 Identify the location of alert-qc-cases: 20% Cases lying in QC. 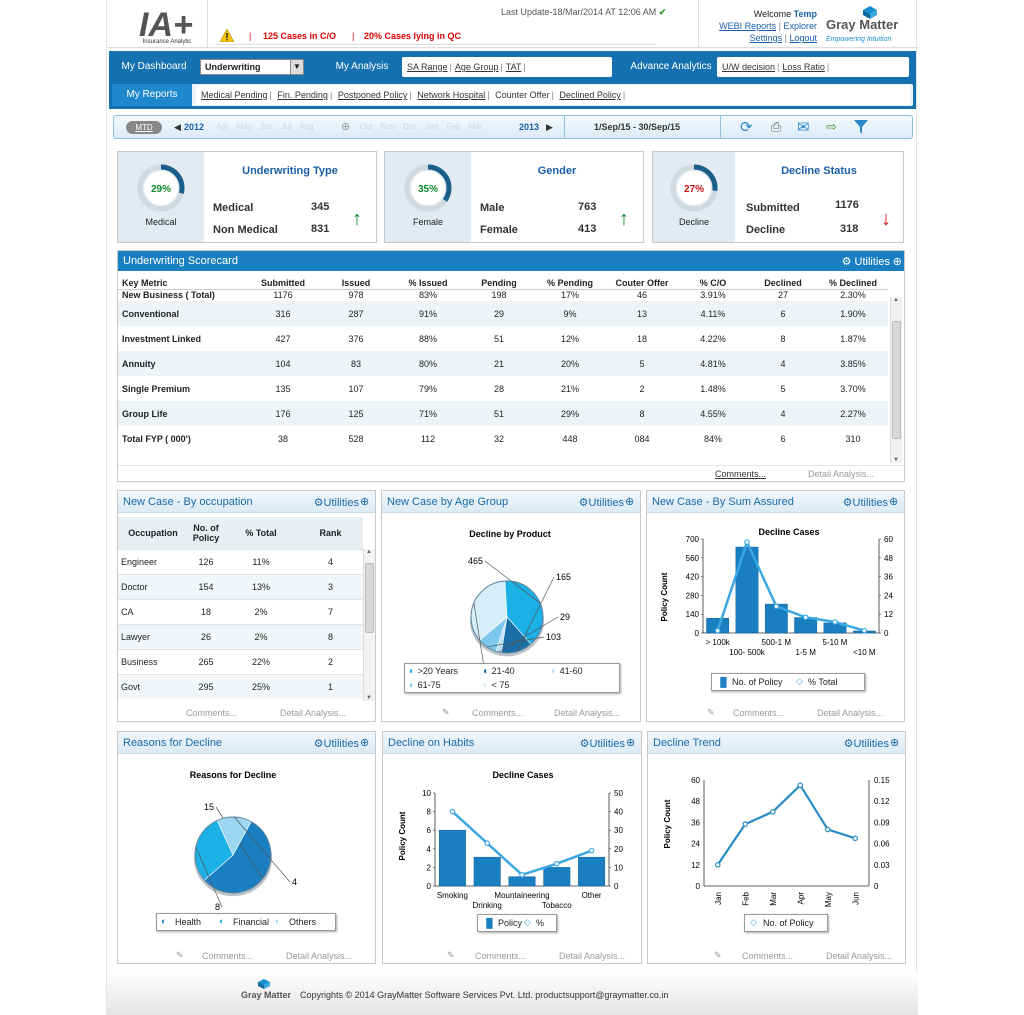
(413, 36).